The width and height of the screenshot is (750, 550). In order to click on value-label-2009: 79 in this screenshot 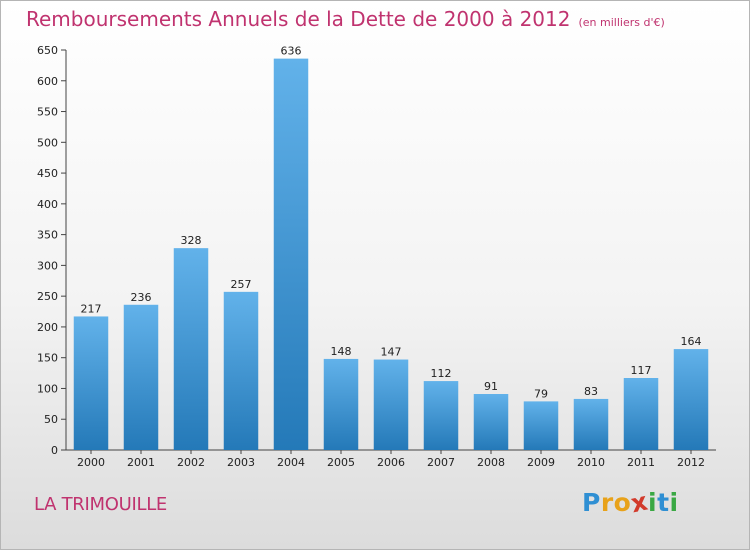, I will do `click(541, 393)`.